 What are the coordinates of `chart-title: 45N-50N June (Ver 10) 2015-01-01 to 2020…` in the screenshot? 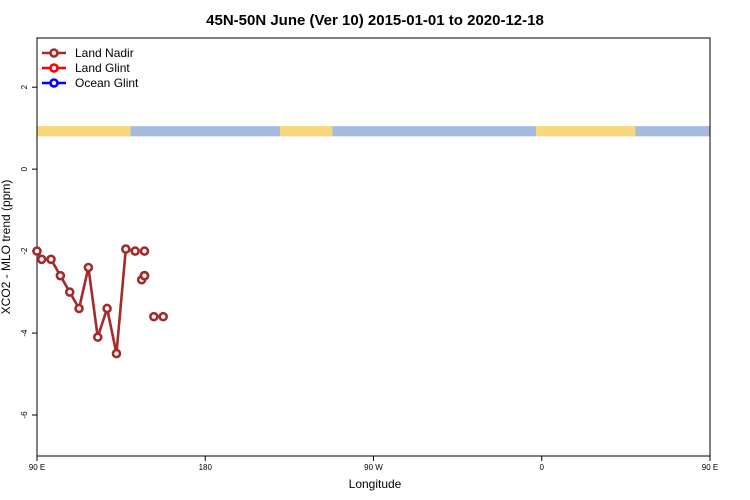 It's located at (375, 20).